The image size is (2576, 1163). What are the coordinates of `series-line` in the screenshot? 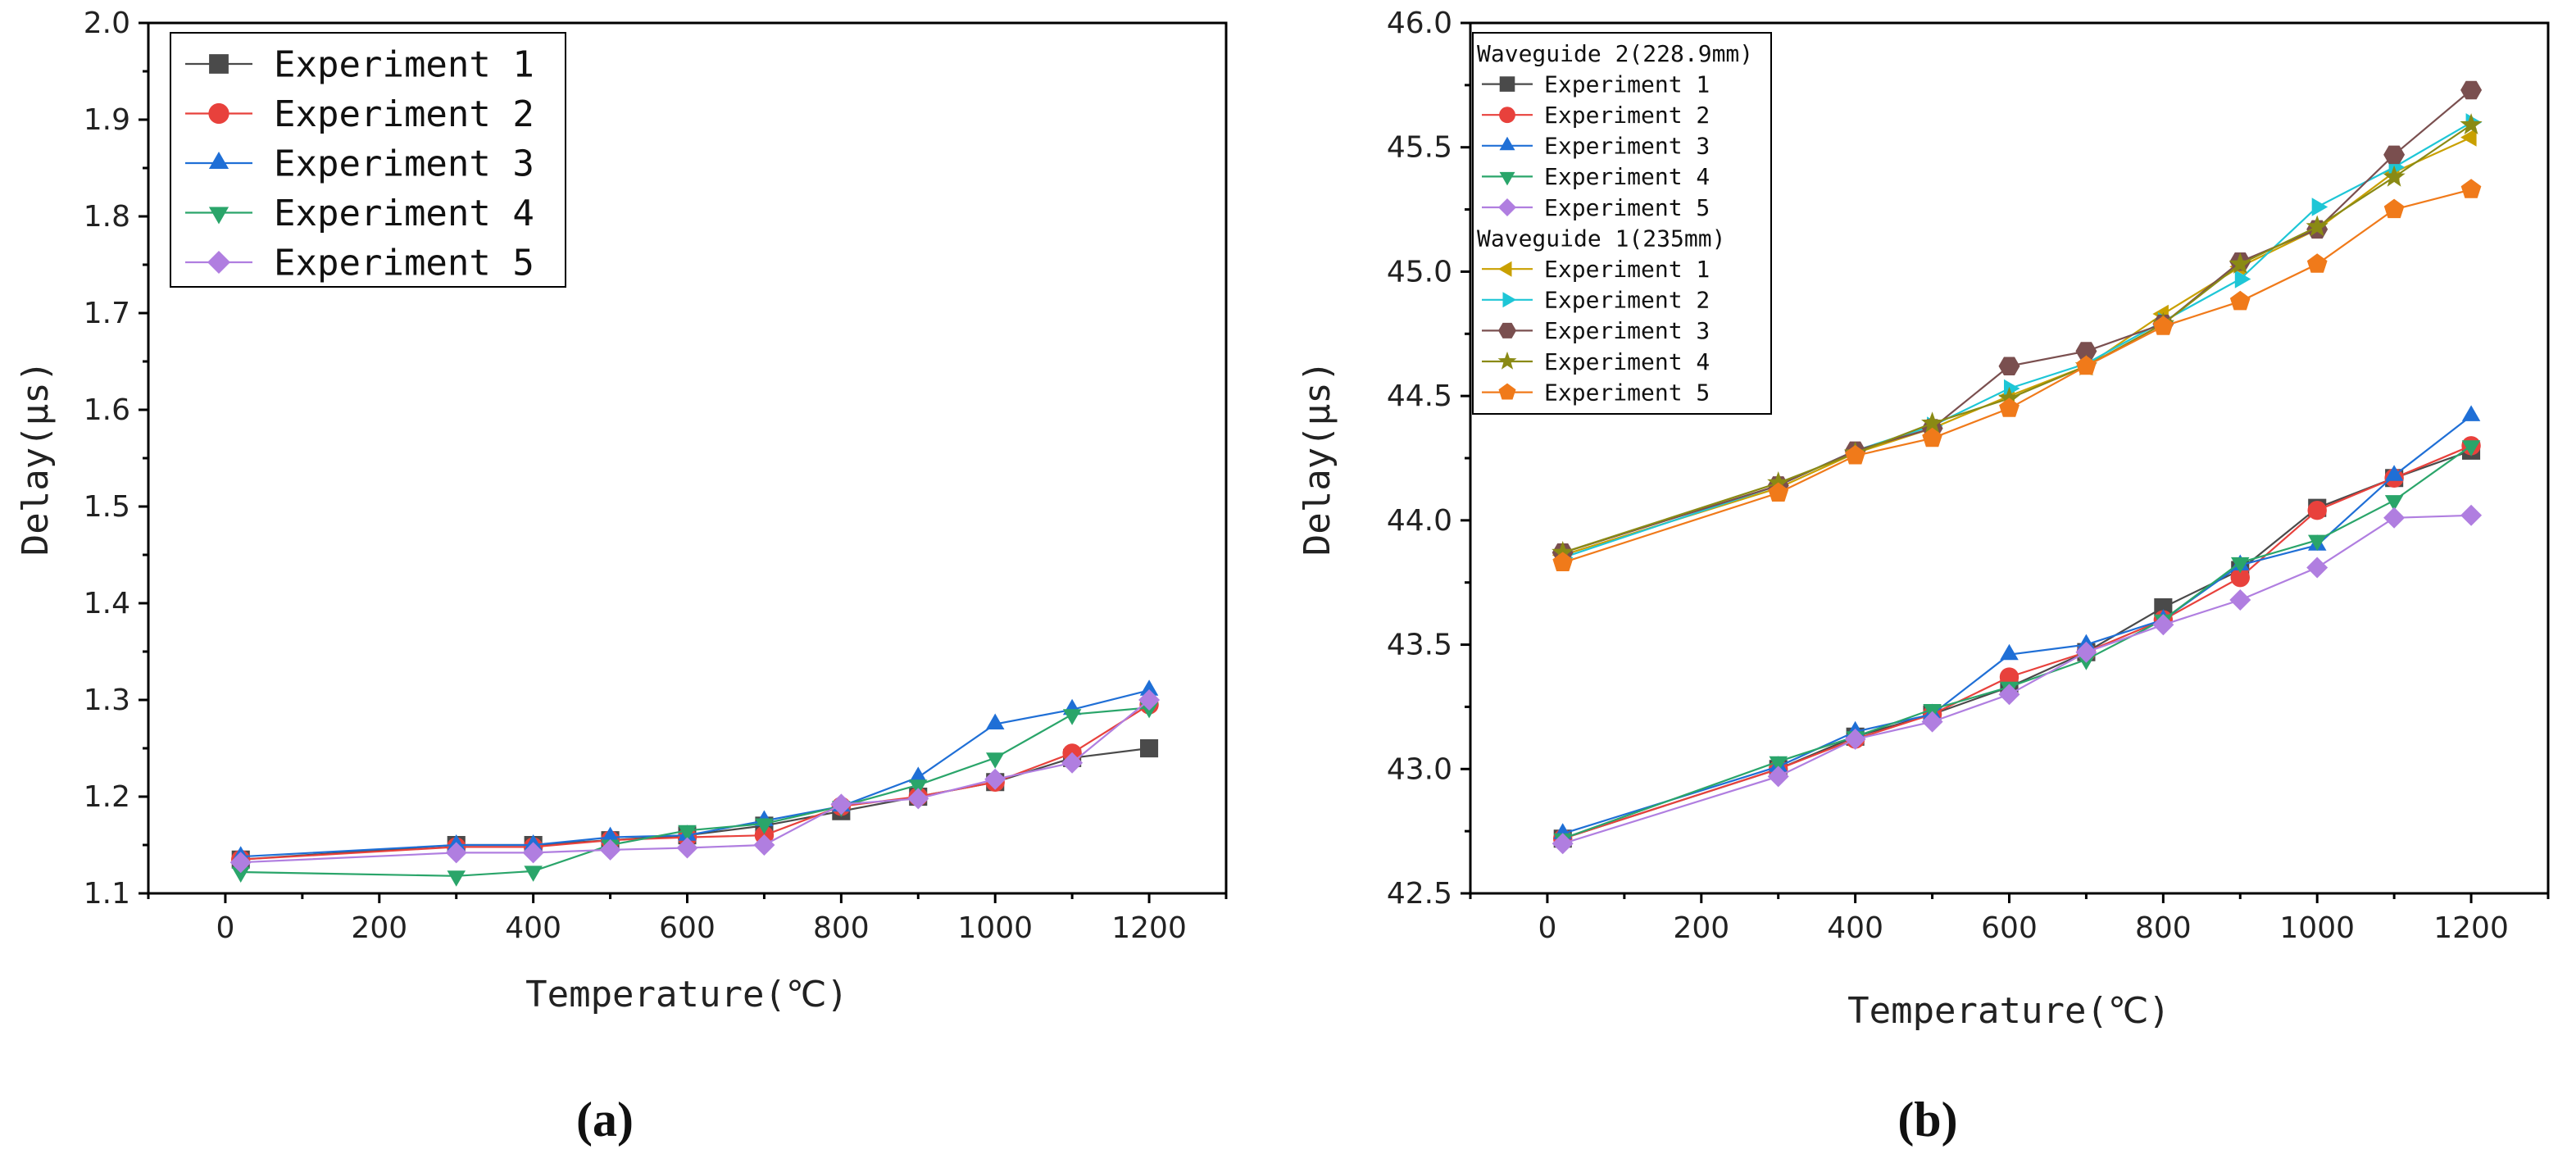 It's located at (2017, 642).